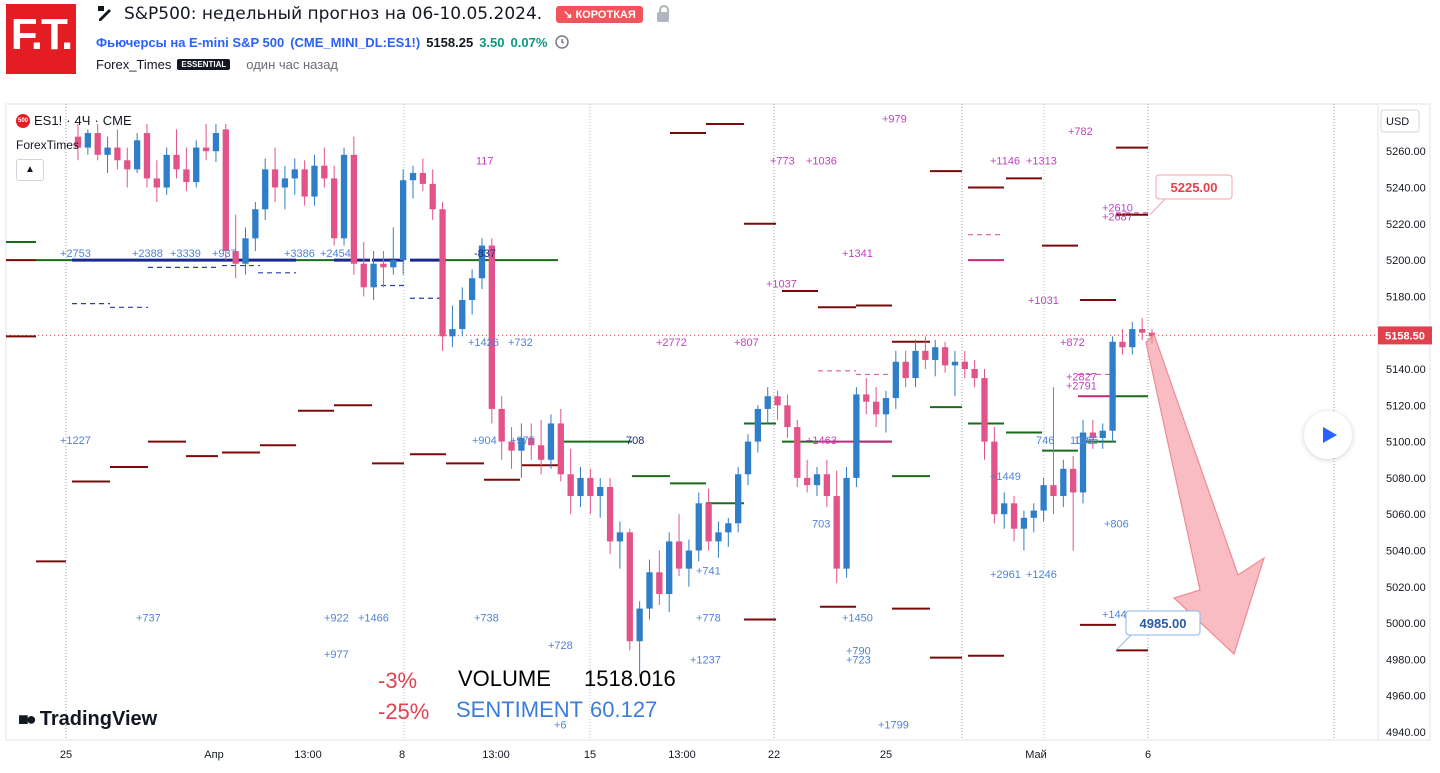 The image size is (1440, 773). What do you see at coordinates (355, 42) in the screenshot?
I see `symbol-code-link: (CME_MINI_DL:ES1!)` at bounding box center [355, 42].